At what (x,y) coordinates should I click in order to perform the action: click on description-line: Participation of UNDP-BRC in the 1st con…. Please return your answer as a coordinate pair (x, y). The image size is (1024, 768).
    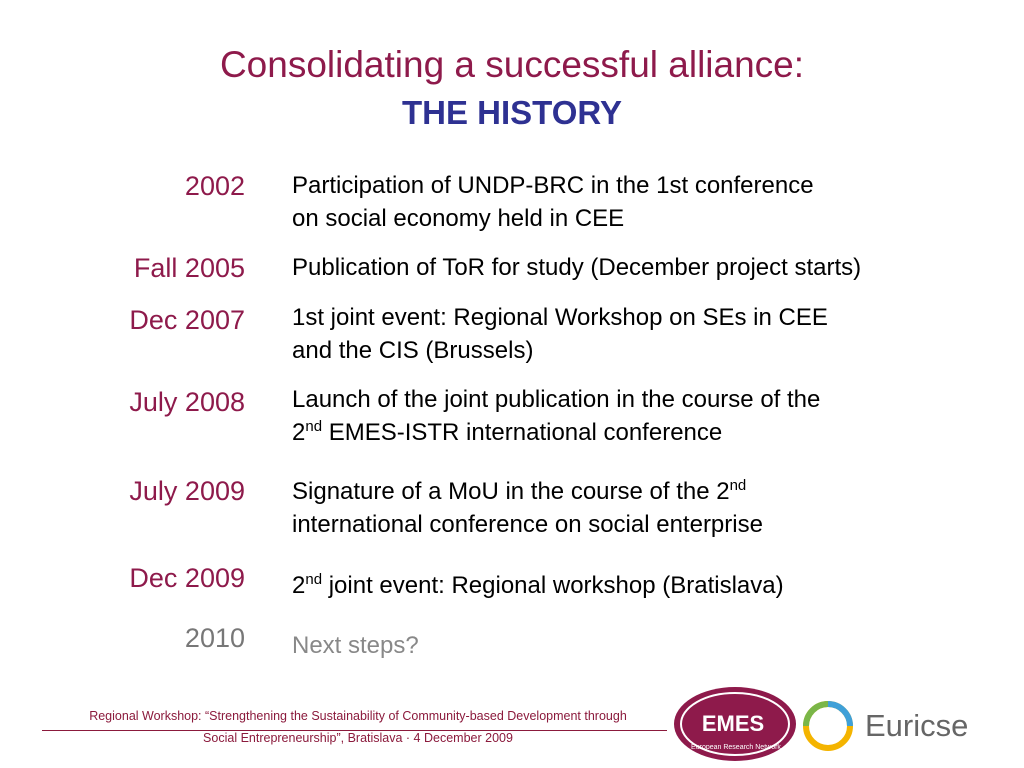
    Looking at the image, I should click on (553, 186).